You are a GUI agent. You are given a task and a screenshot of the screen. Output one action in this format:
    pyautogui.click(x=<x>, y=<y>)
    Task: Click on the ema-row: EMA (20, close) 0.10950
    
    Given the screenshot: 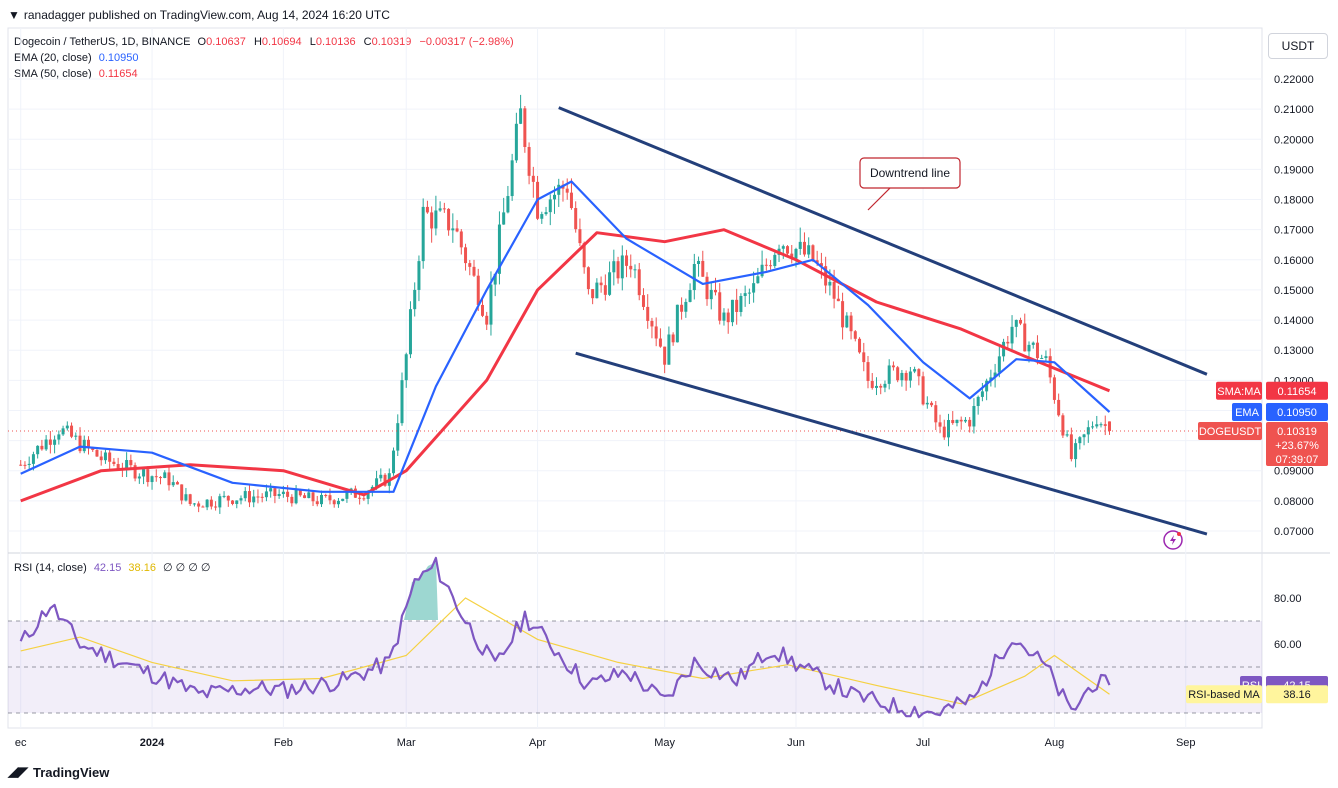 What is the action you would take?
    pyautogui.click(x=264, y=58)
    